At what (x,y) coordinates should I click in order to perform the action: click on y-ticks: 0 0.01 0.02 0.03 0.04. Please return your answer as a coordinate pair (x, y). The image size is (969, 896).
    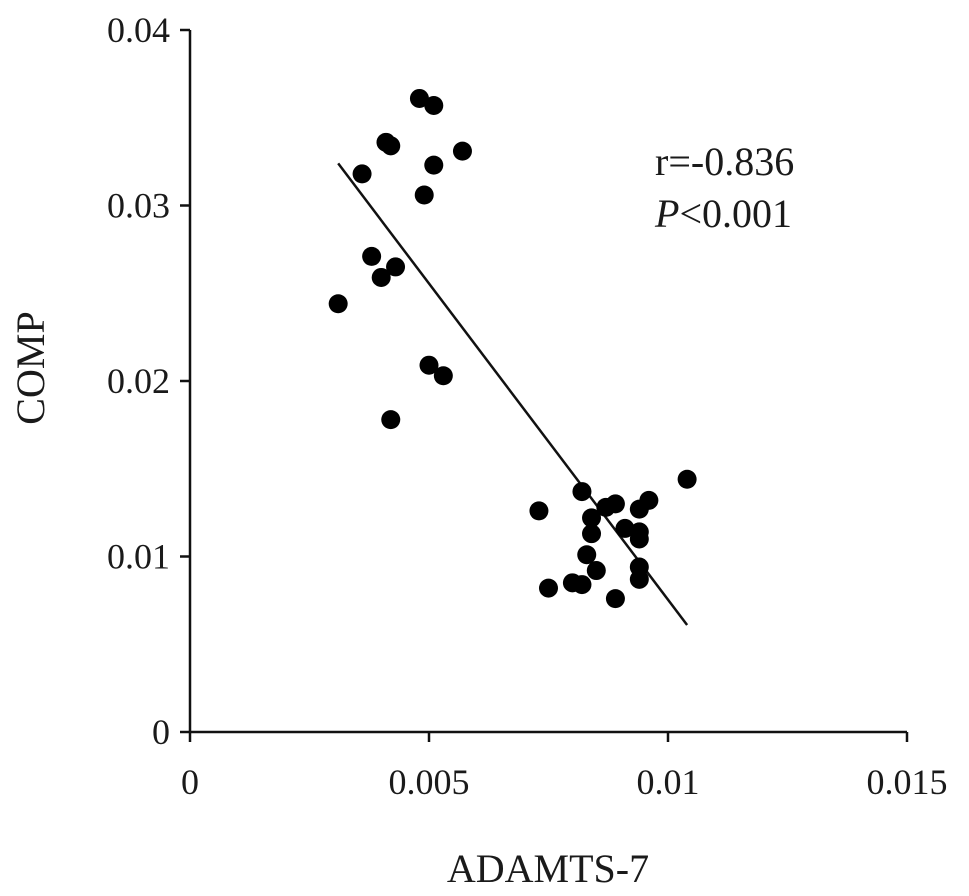
    Looking at the image, I should click on (148, 381).